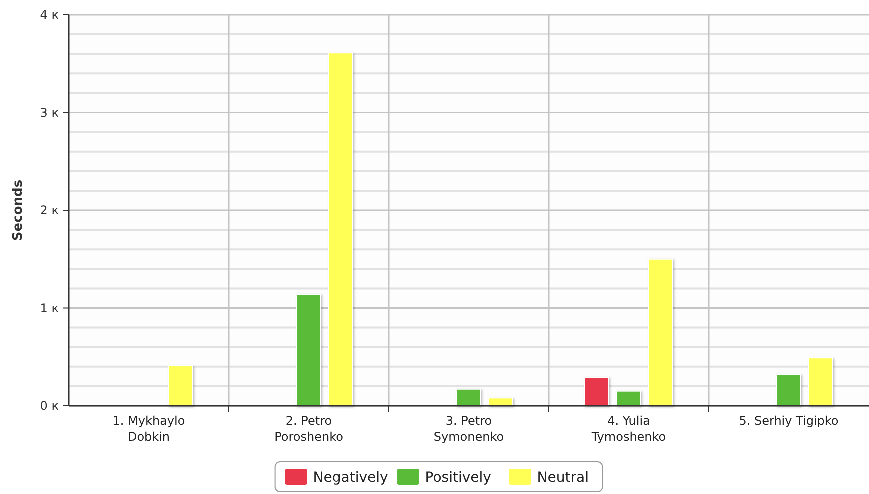 The image size is (869, 494). Describe the element at coordinates (149, 429) in the screenshot. I see `x-tick-label: 1. Mykhaylo Dobkin` at that location.